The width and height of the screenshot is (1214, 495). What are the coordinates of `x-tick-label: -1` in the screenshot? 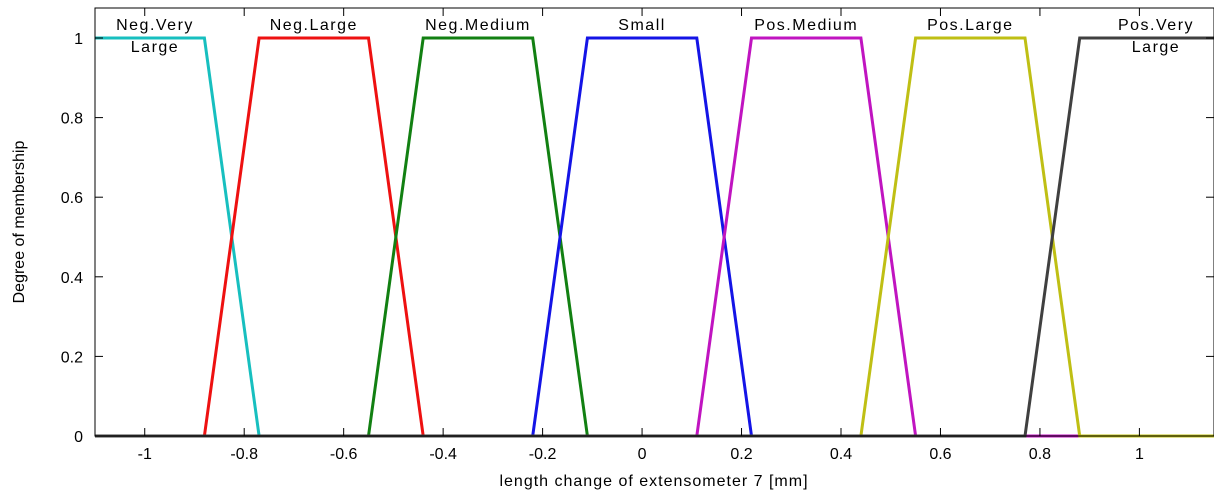 It's located at (145, 454).